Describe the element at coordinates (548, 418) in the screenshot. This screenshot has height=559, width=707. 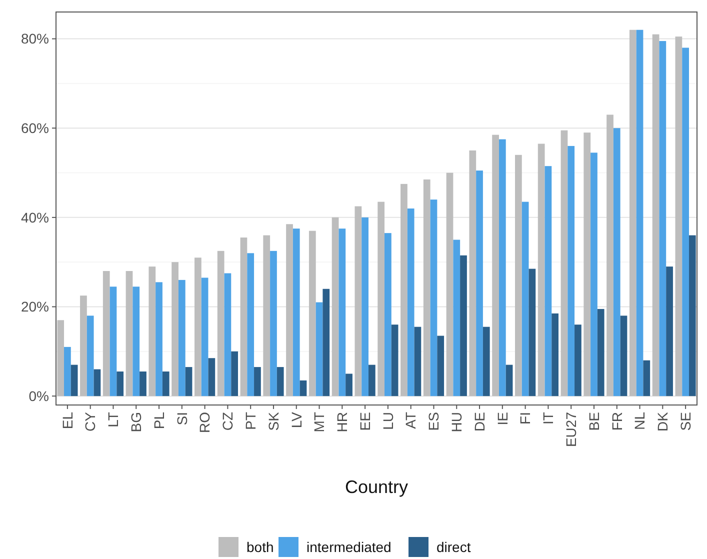
I see `x-tick-label: IT` at that location.